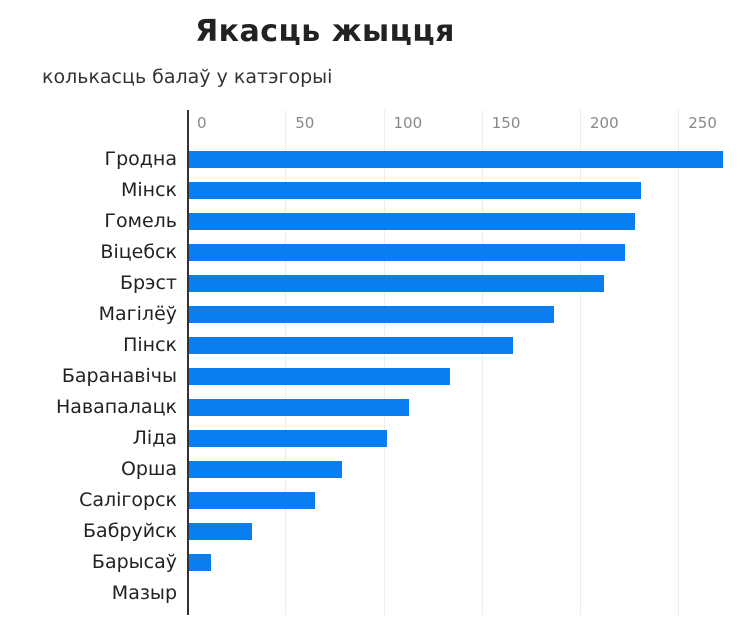 This screenshot has height=631, width=750. I want to click on bar-row: Бабруйск, so click(405, 531).